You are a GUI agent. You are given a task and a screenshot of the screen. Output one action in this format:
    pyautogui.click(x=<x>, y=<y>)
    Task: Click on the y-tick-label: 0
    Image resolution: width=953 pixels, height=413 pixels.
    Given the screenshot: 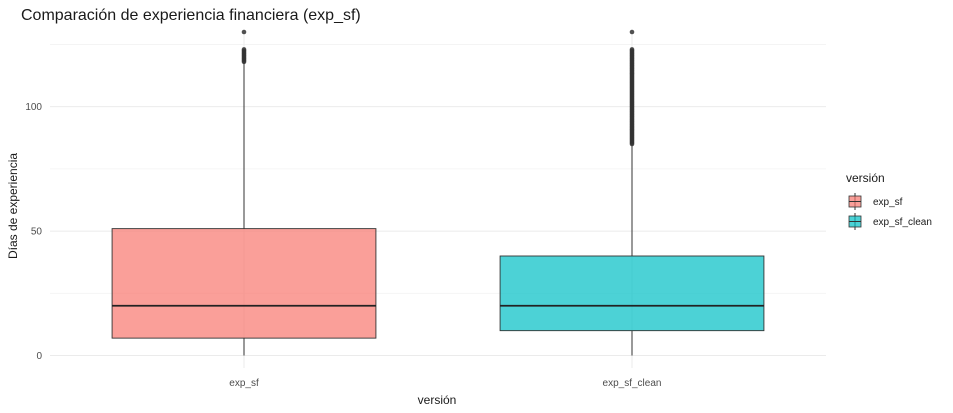 What is the action you would take?
    pyautogui.click(x=39, y=356)
    